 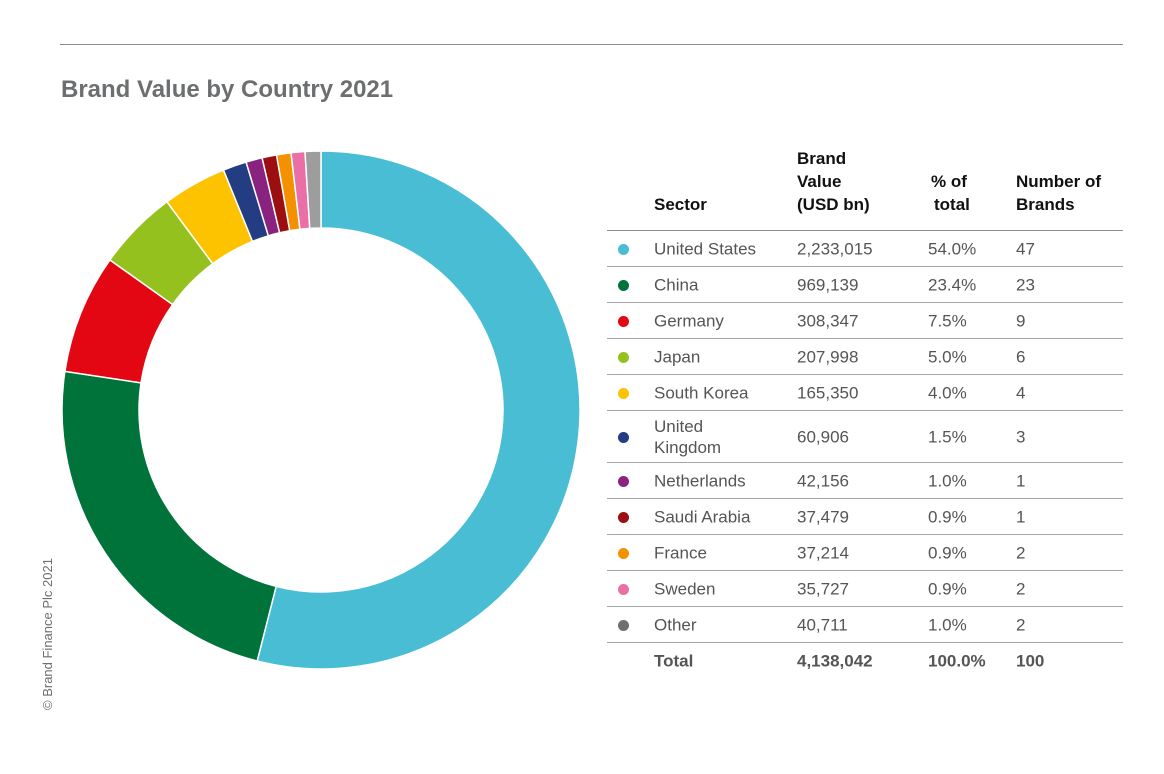 I want to click on row-value: 2,233,015, so click(x=835, y=248).